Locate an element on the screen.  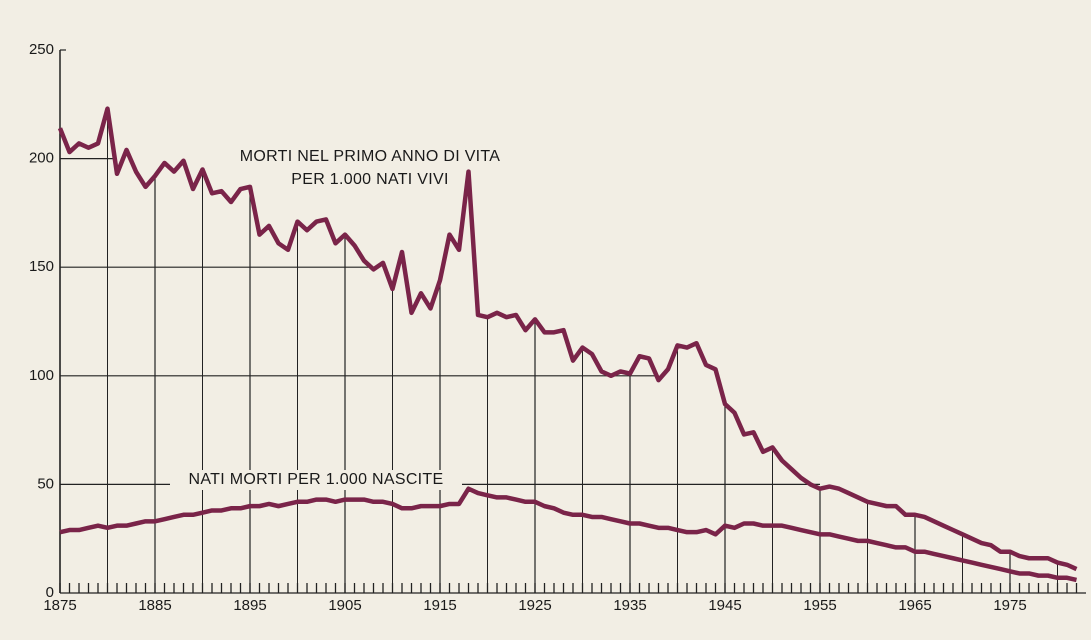
x-tick-label: 1975 is located at coordinates (1009, 605).